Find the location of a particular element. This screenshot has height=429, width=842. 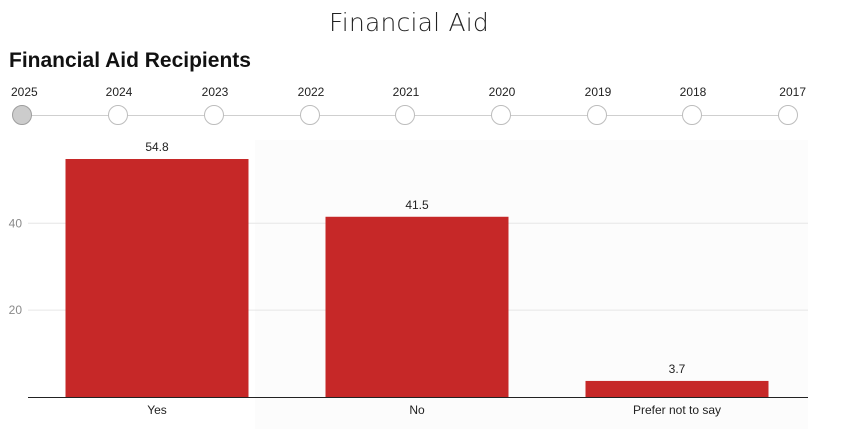

timeline-step-2017: 2017 is located at coordinates (789, 109).